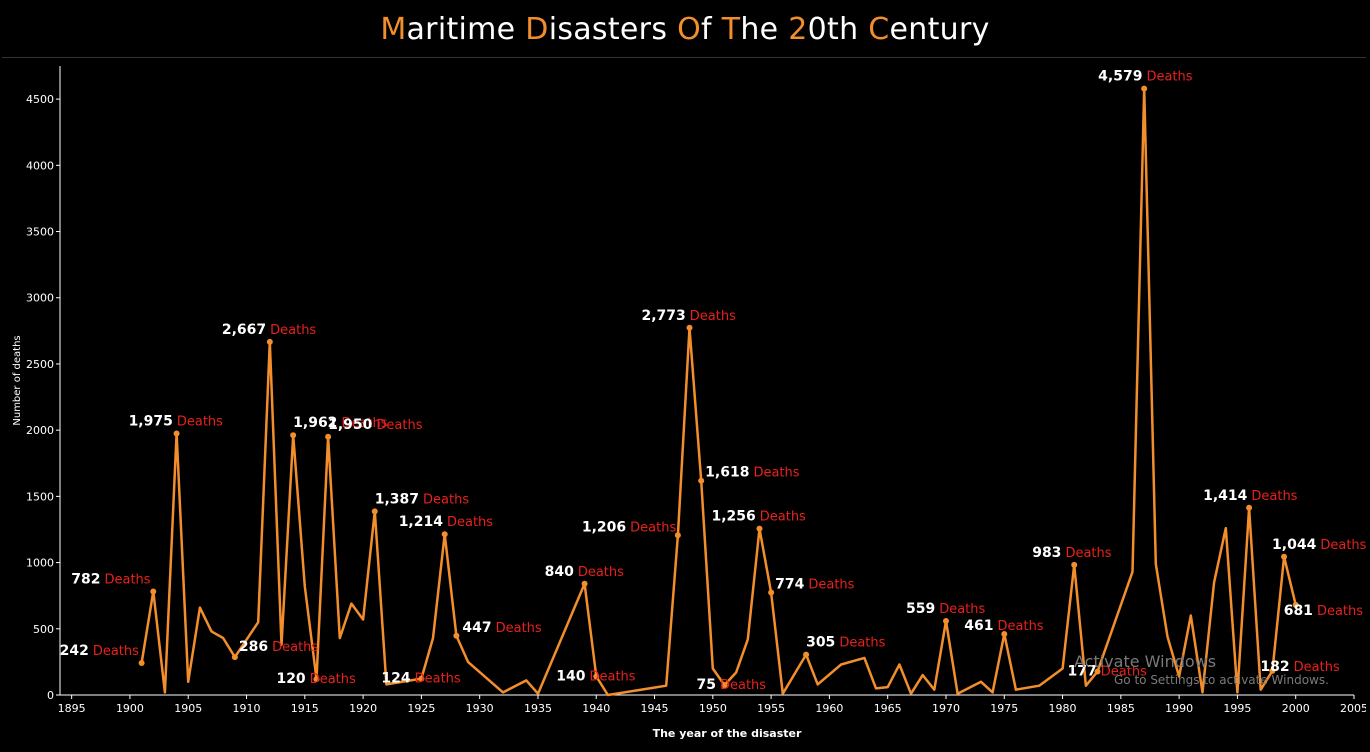 This screenshot has height=752, width=1370. What do you see at coordinates (421, 522) in the screenshot?
I see `data-label-value: 1,214` at bounding box center [421, 522].